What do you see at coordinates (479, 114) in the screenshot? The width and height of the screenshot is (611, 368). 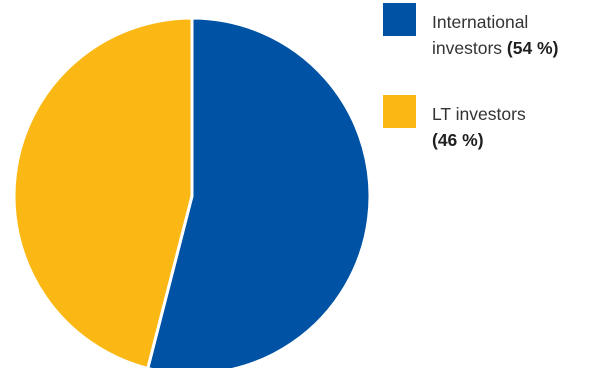 I see `legend-label-lt-line1: LT investors` at bounding box center [479, 114].